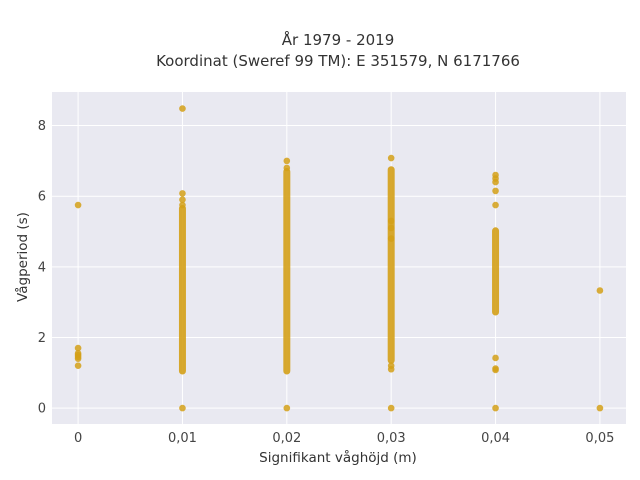 This screenshot has width=640, height=480. What do you see at coordinates (42, 409) in the screenshot?
I see `y-tick-label: 0` at bounding box center [42, 409].